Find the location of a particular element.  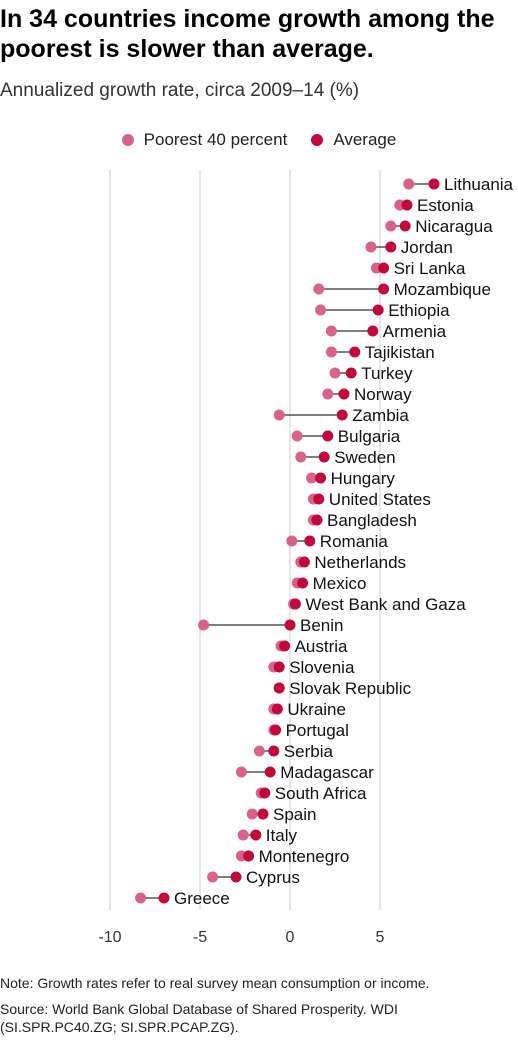

country-label: Madagascar is located at coordinates (327, 772).